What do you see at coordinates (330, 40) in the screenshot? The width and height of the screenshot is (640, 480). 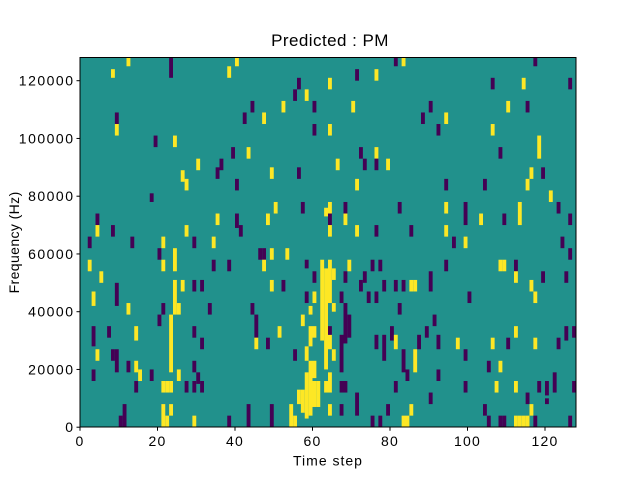 I see `svg-text: Predicted : PM` at bounding box center [330, 40].